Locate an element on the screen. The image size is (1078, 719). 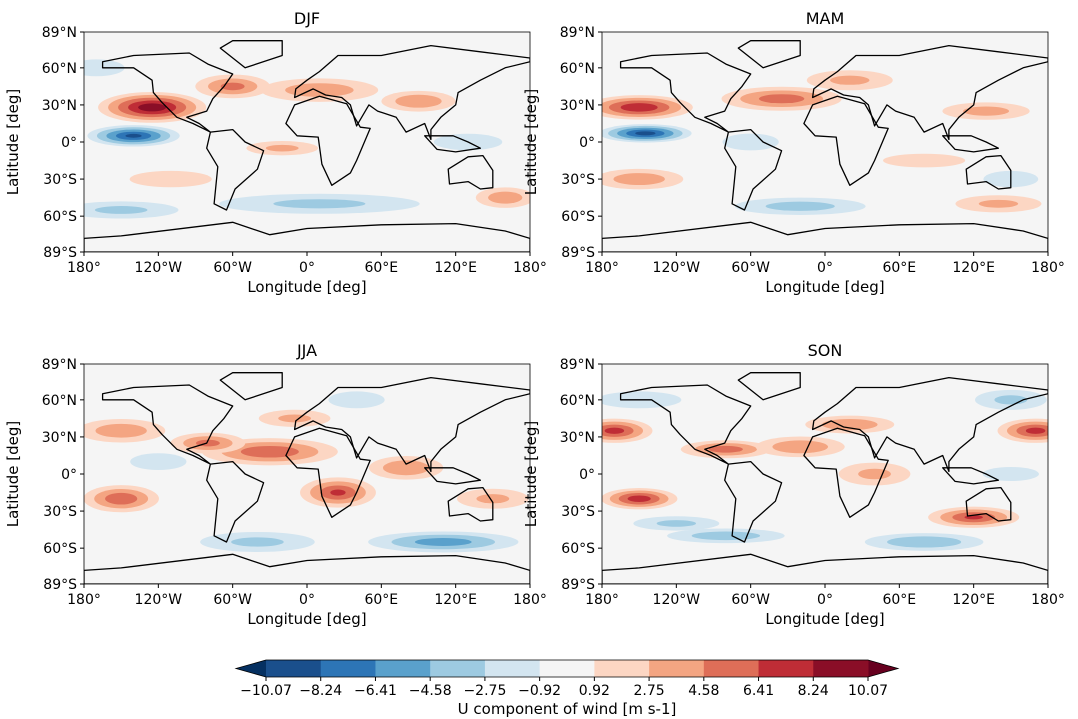
colorbar-over-arrow is located at coordinates (883, 668).